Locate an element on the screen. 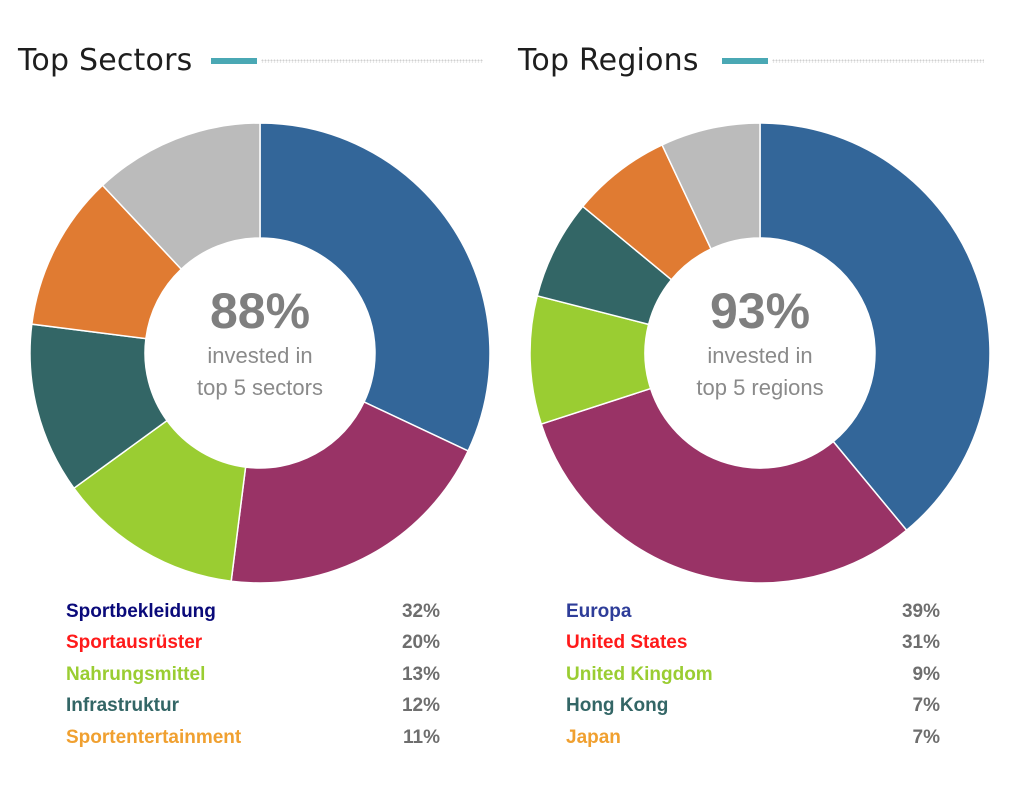 The height and width of the screenshot is (793, 1028). legend-label: United States is located at coordinates (627, 643).